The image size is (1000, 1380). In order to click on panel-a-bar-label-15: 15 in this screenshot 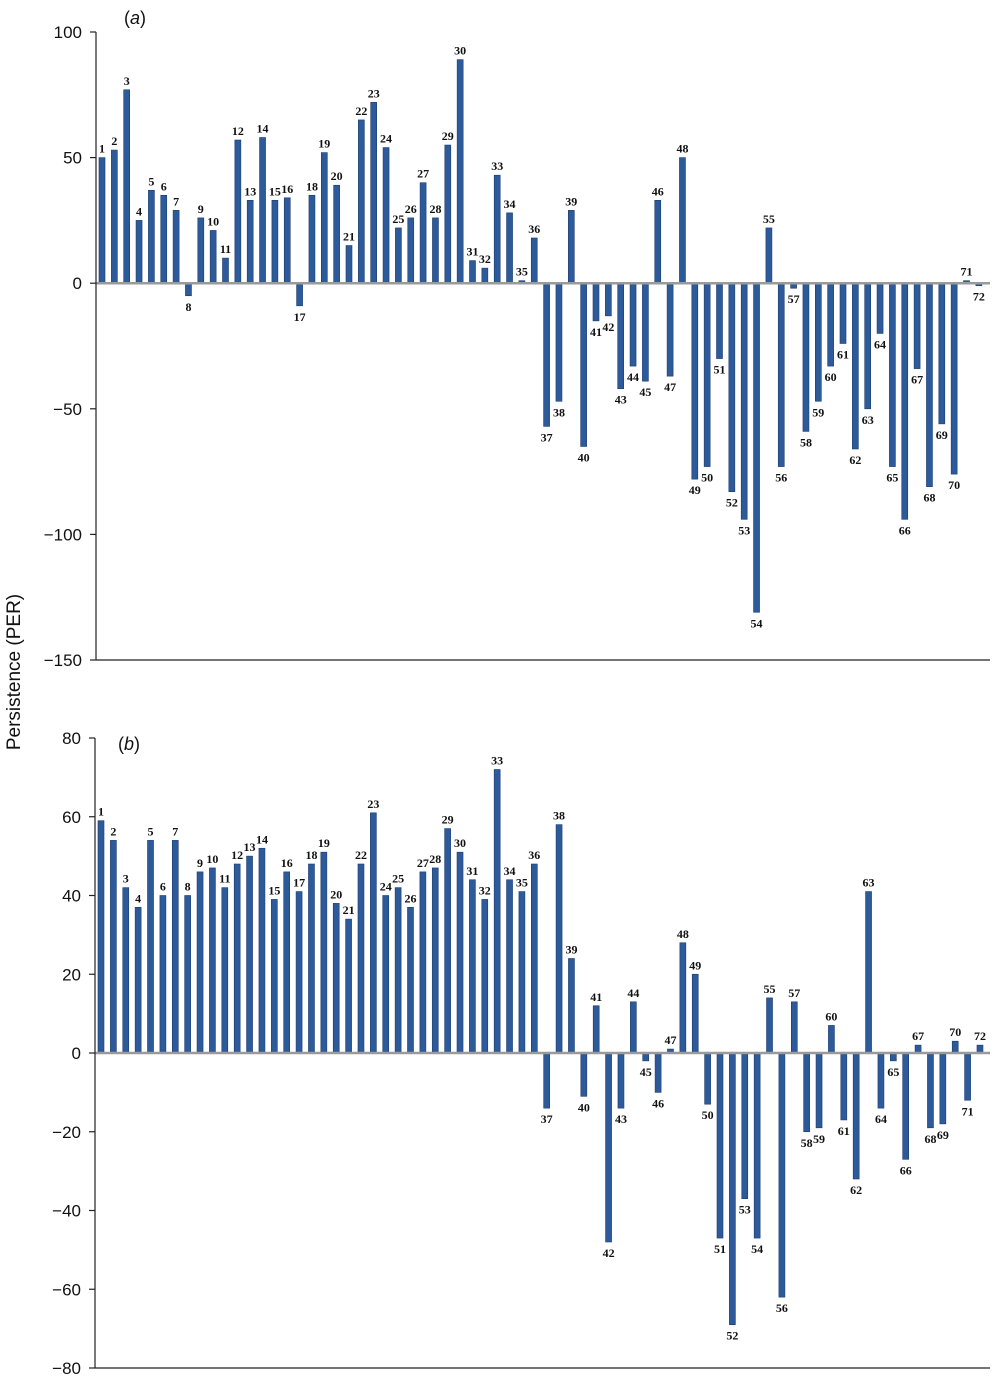, I will do `click(275, 191)`.